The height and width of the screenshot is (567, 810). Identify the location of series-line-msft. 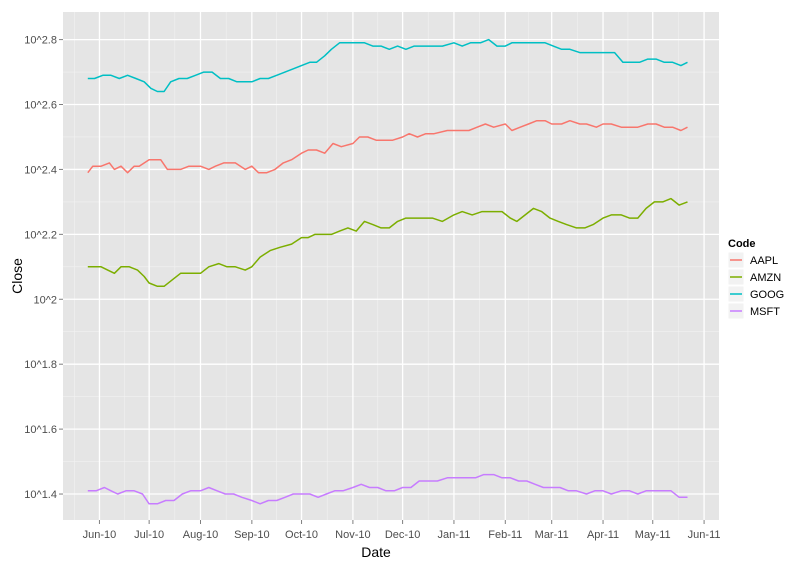
(387, 489).